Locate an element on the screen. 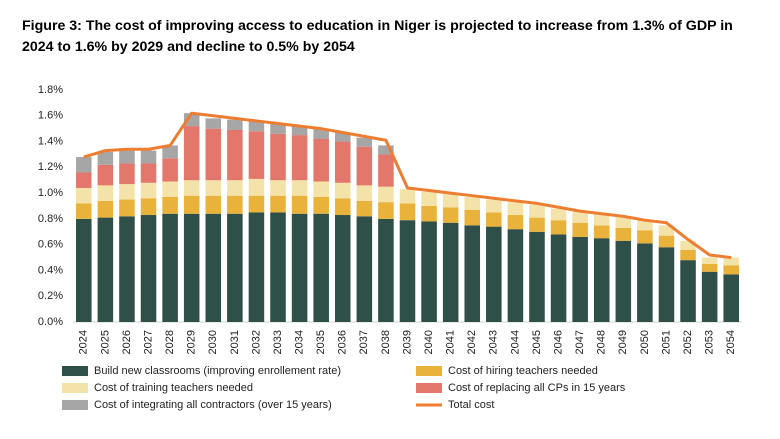 The width and height of the screenshot is (780, 439). y-tick-label: 0.0% is located at coordinates (50, 322).